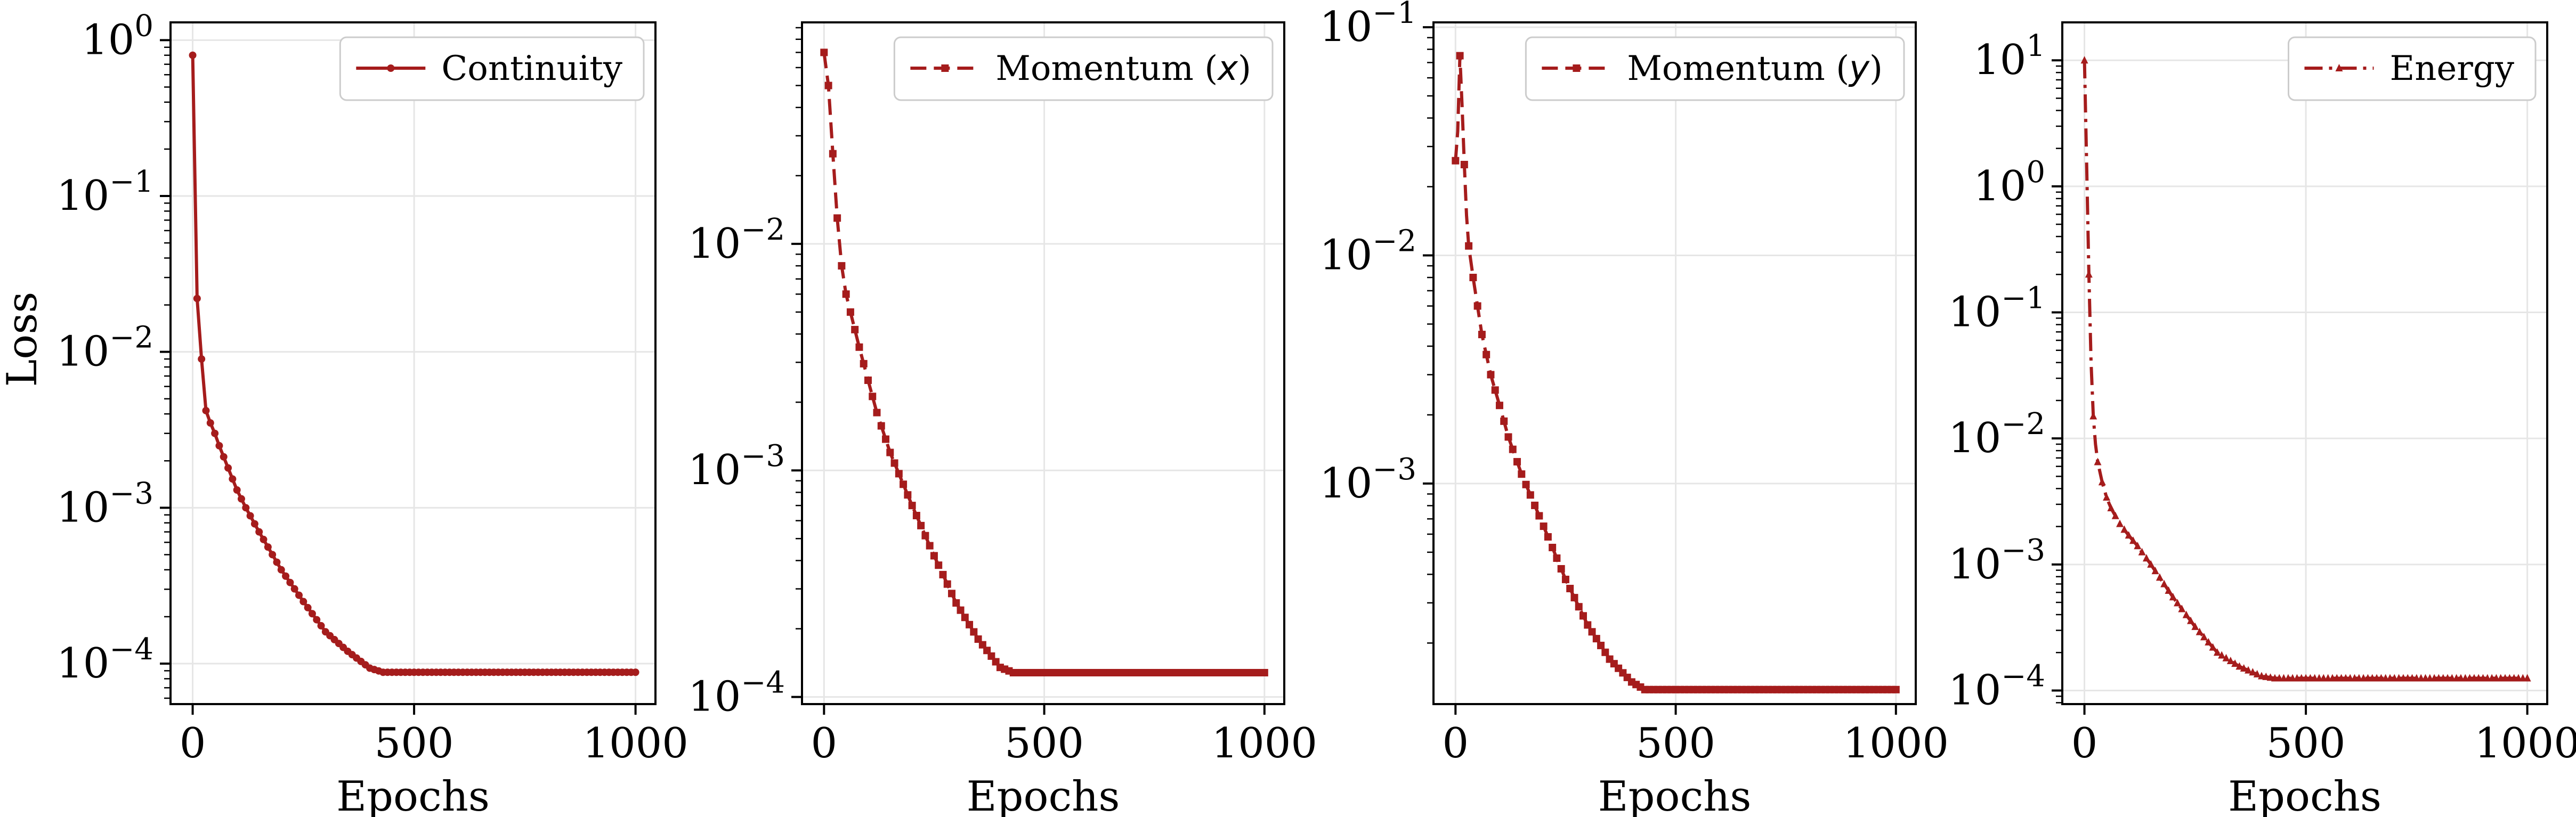  I want to click on y-axis-label: Loss, so click(23, 339).